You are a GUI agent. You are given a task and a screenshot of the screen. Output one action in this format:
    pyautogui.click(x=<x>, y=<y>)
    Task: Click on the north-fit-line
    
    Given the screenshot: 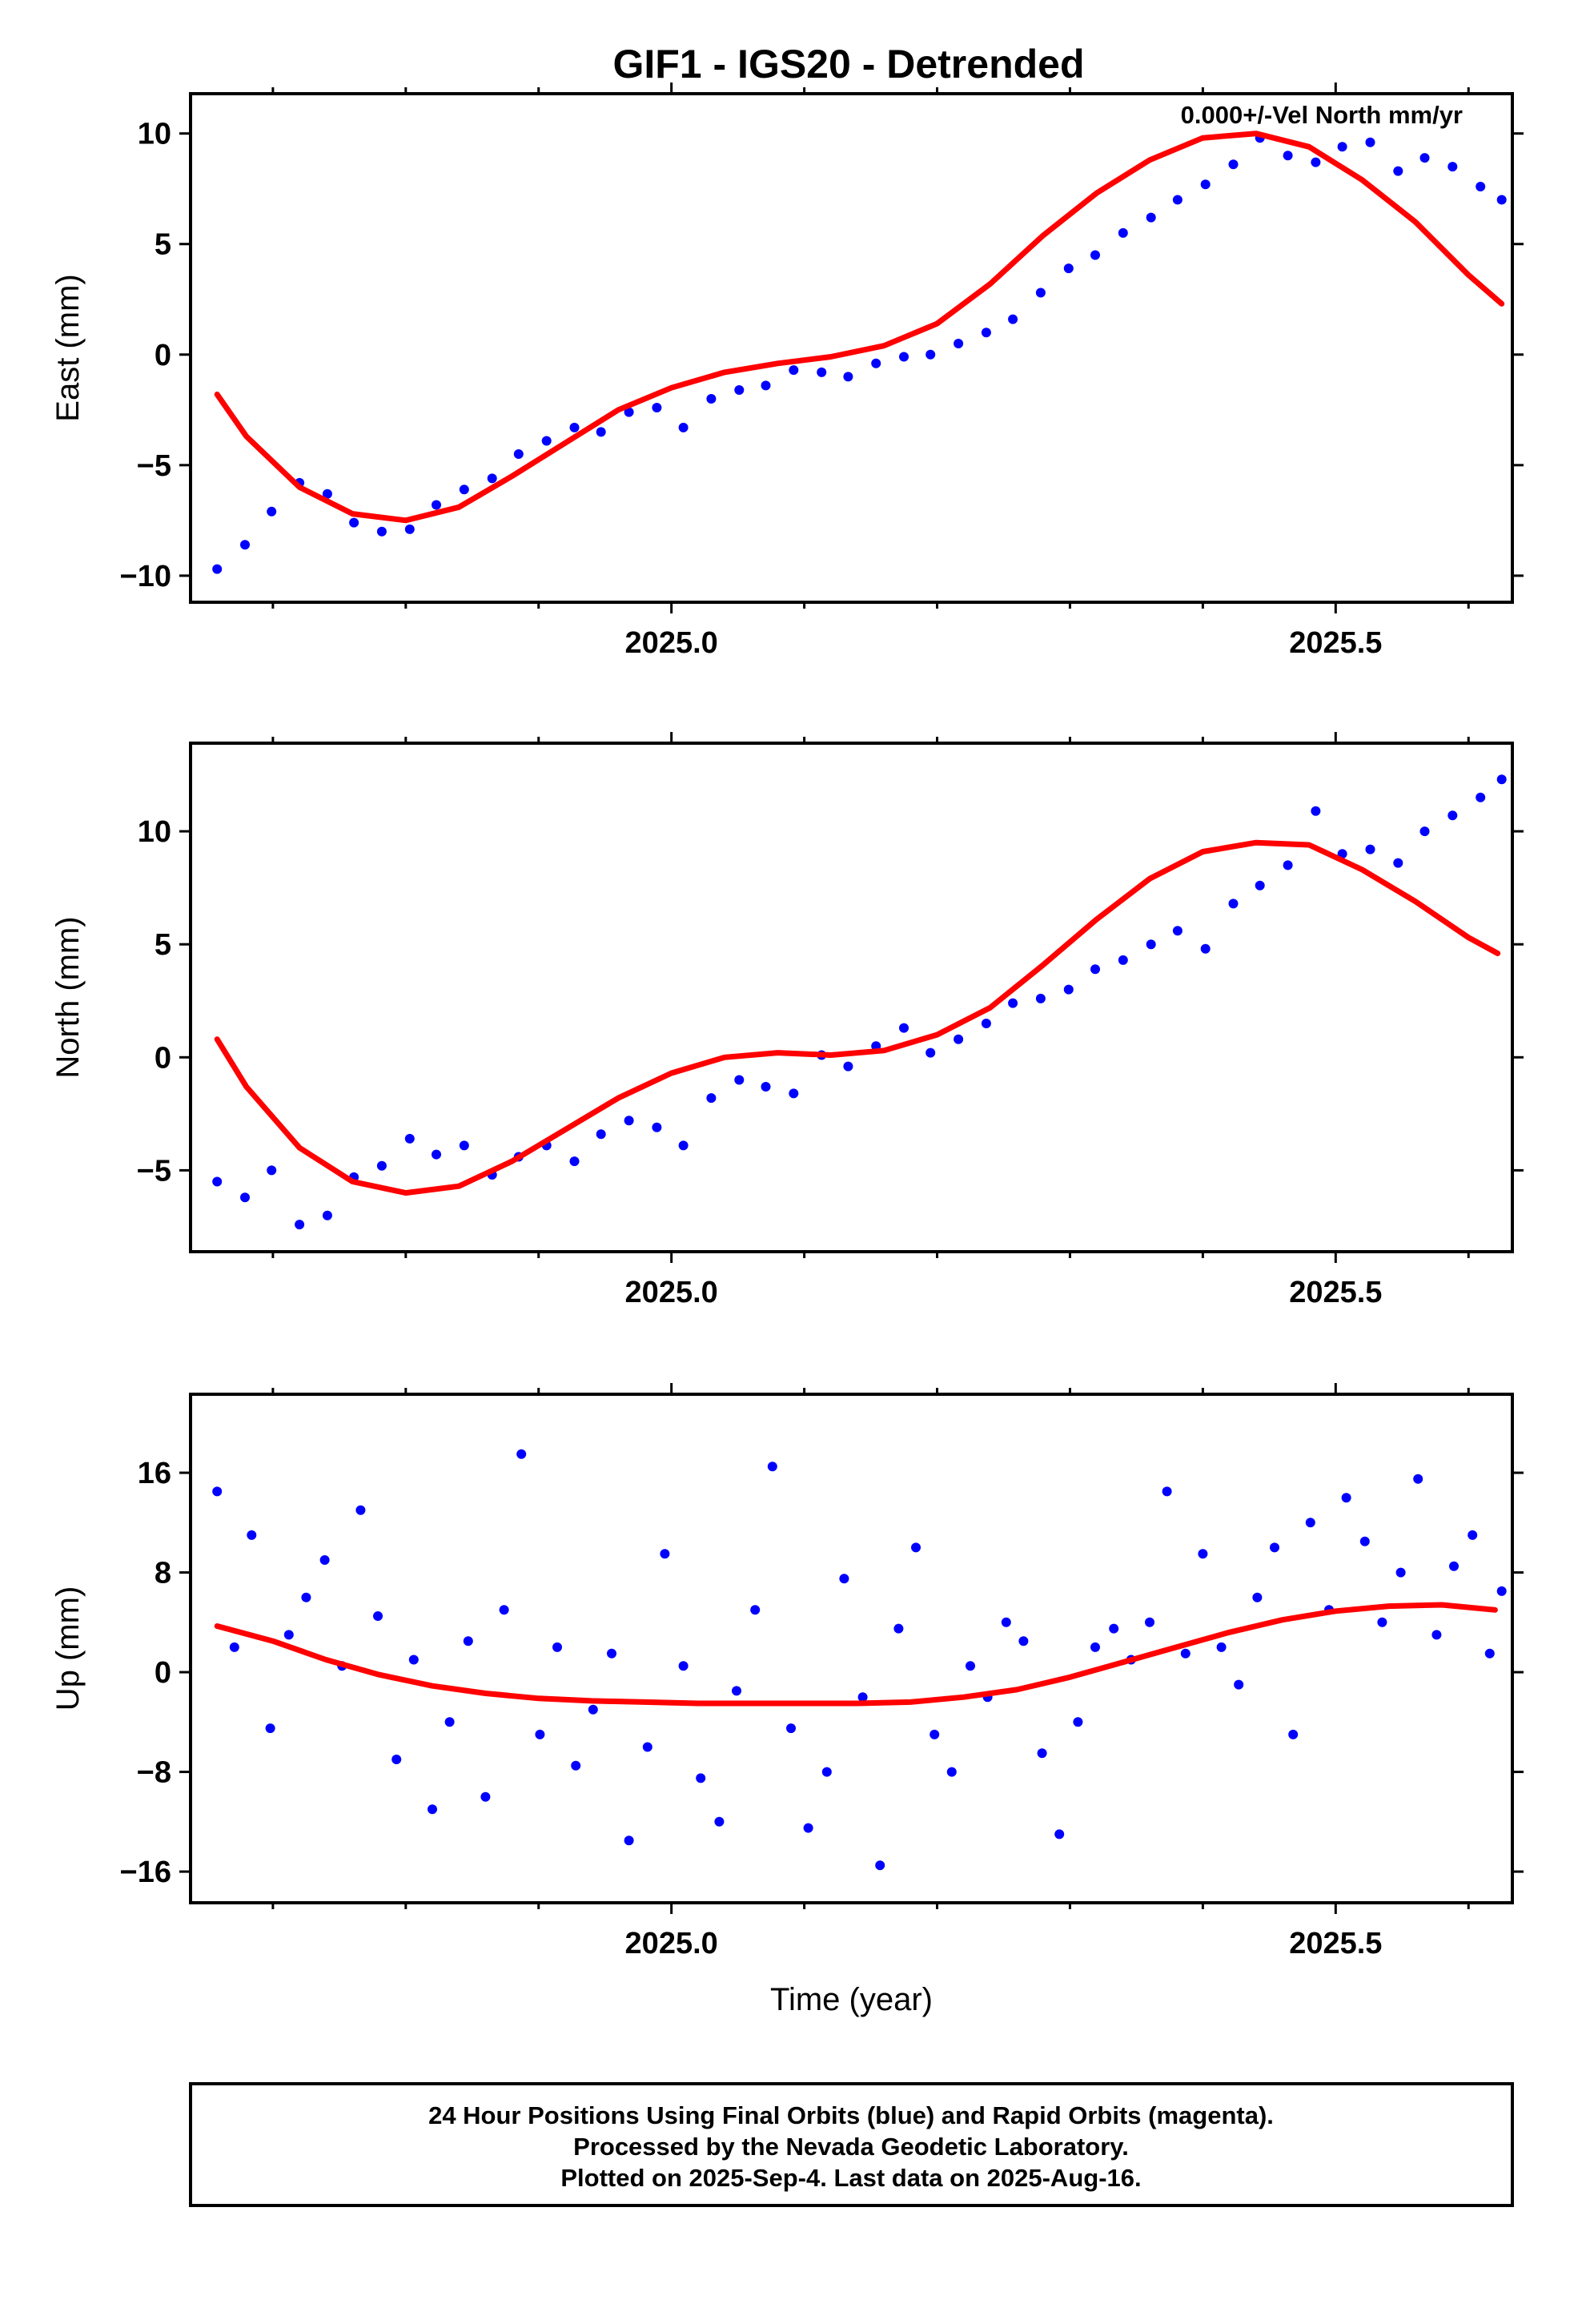 What is the action you would take?
    pyautogui.click(x=857, y=1017)
    